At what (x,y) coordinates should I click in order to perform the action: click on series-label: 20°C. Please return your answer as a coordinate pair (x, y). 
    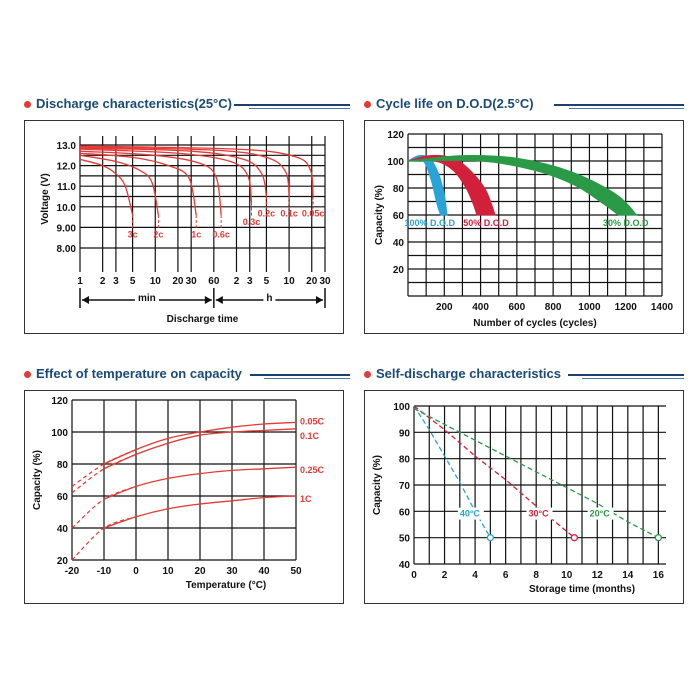
    Looking at the image, I should click on (600, 514).